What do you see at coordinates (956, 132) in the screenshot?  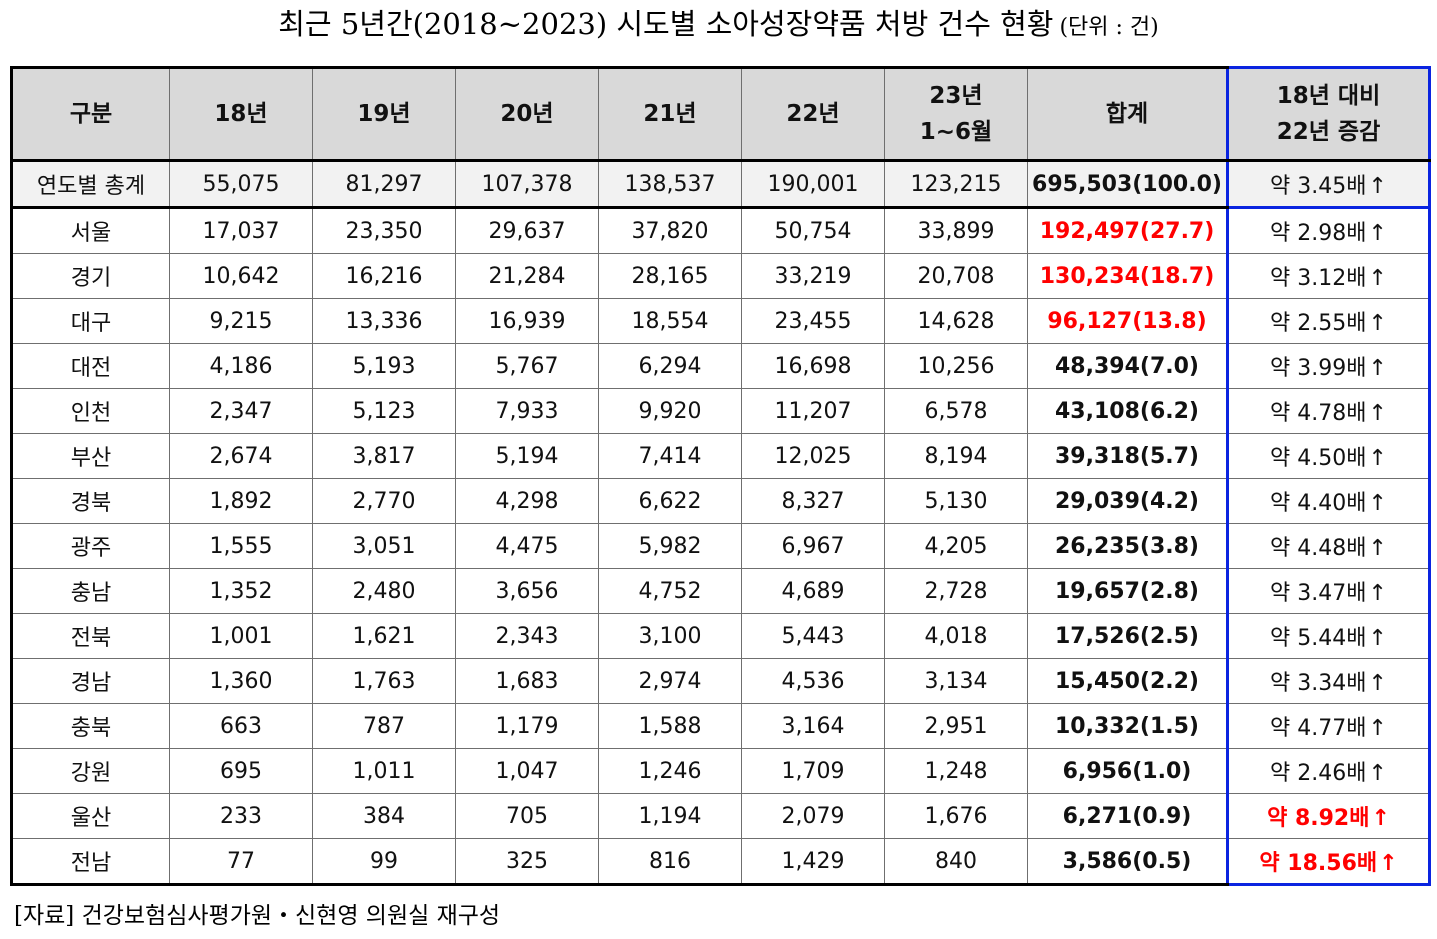 I see `header-2023-line2: 1~6월` at bounding box center [956, 132].